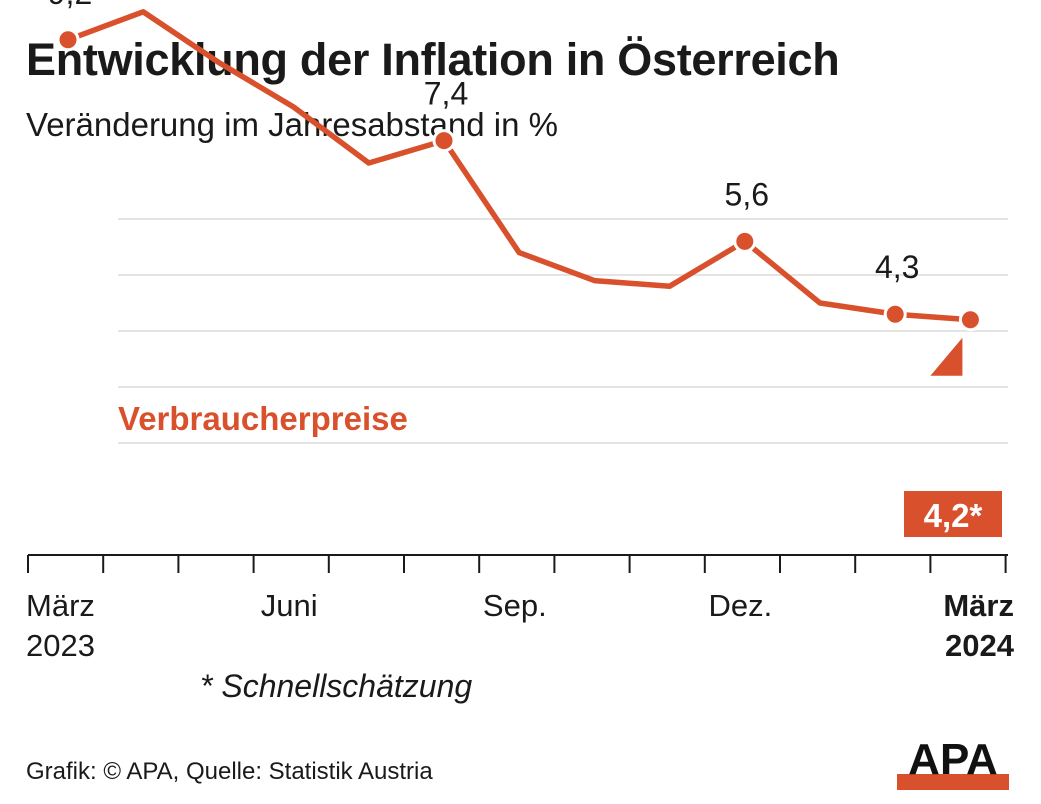 The image size is (1041, 804). What do you see at coordinates (747, 194) in the screenshot?
I see `data-label: 5,6` at bounding box center [747, 194].